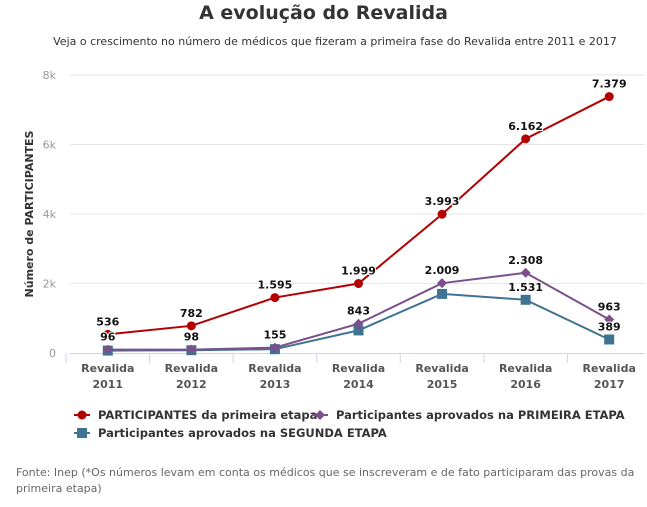  I want to click on legend-label: PARTICIPANTES da primeira etapa, so click(207, 415).